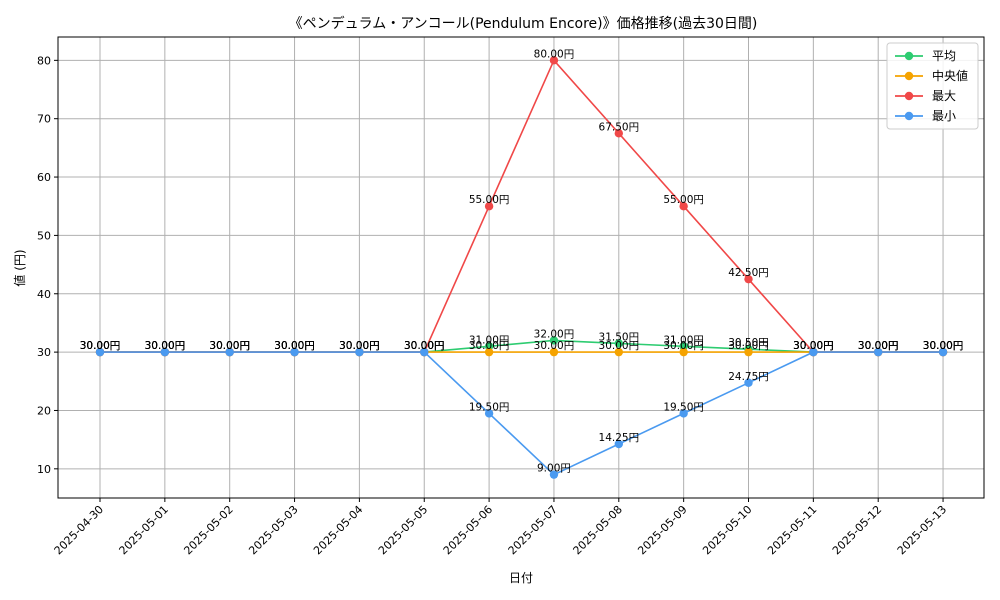 The image size is (1000, 600). What do you see at coordinates (338, 530) in the screenshot?
I see `x-tick-label: 2025-05-04` at bounding box center [338, 530].